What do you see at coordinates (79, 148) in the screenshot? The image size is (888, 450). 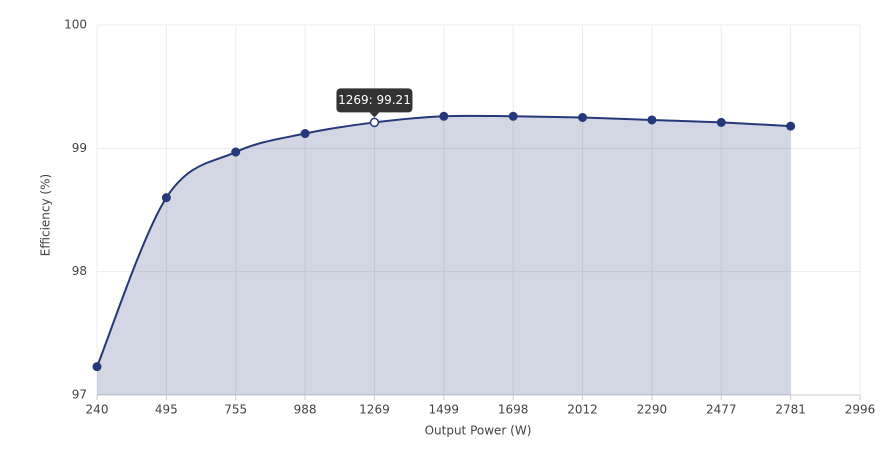 I see `y-tick-label: 99` at bounding box center [79, 148].